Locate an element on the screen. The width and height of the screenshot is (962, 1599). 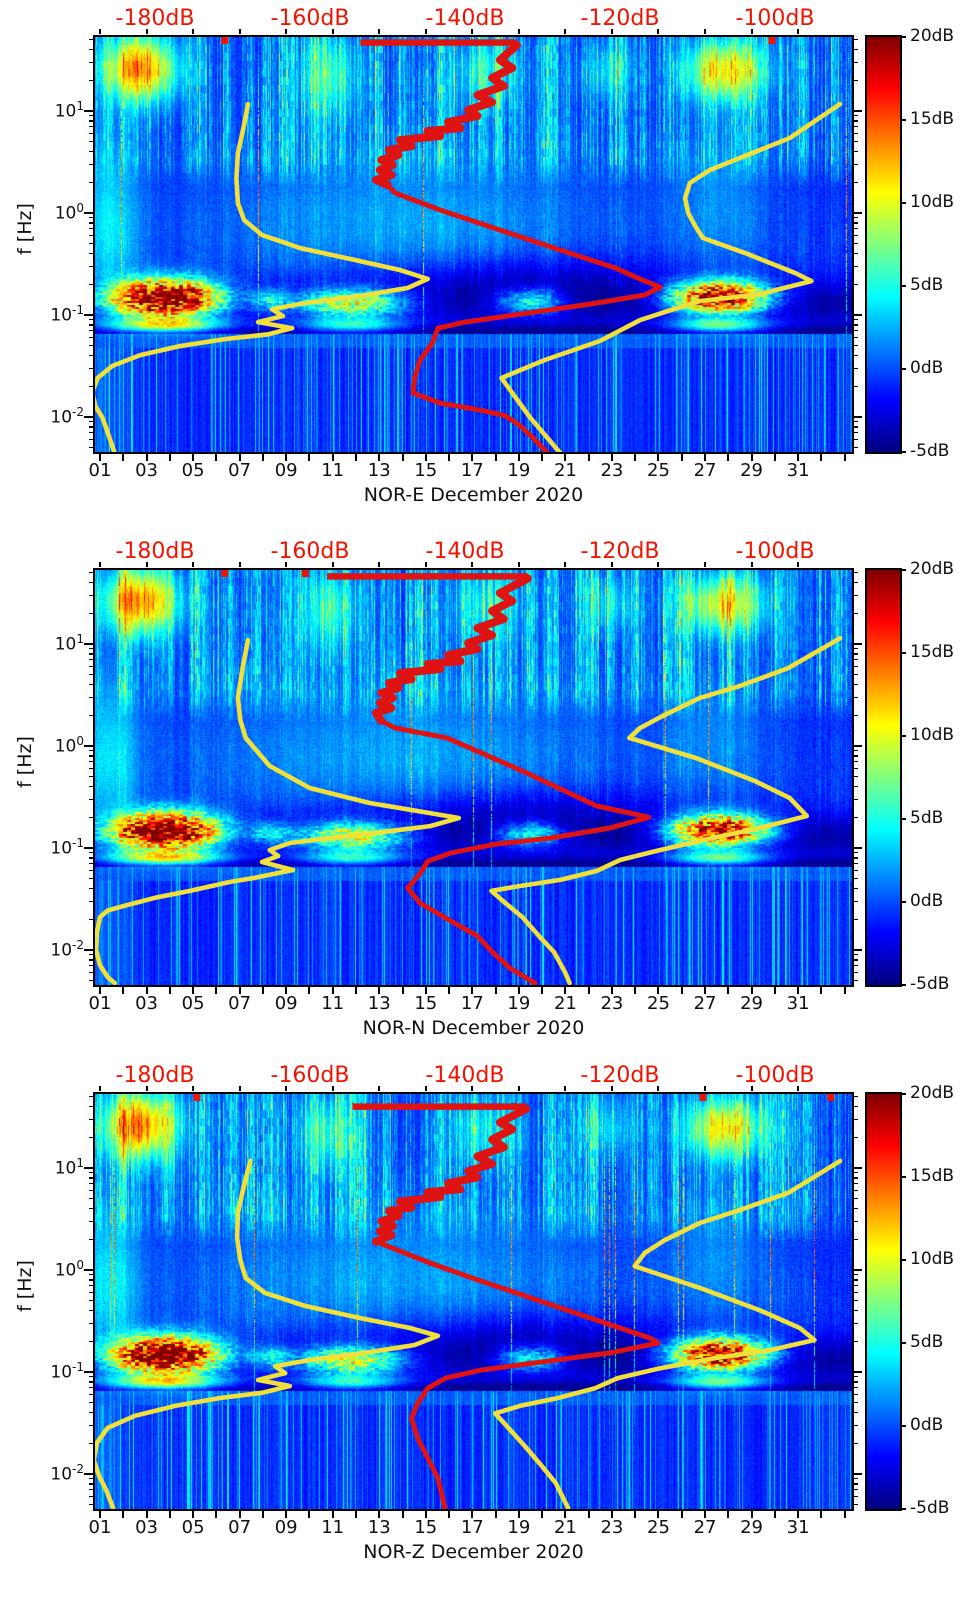
psd-curve-red-jagged is located at coordinates (451, 1175).